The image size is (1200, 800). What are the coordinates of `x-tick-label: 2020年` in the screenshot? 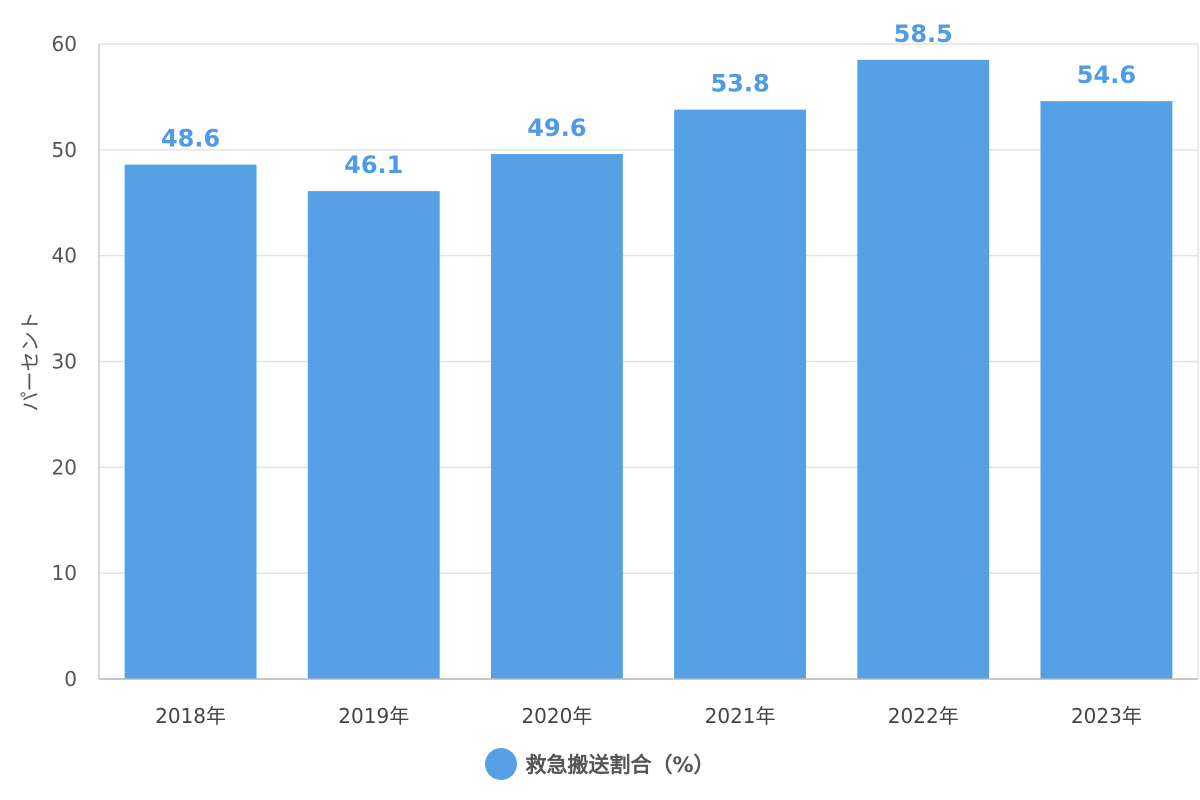 It's located at (556, 716).